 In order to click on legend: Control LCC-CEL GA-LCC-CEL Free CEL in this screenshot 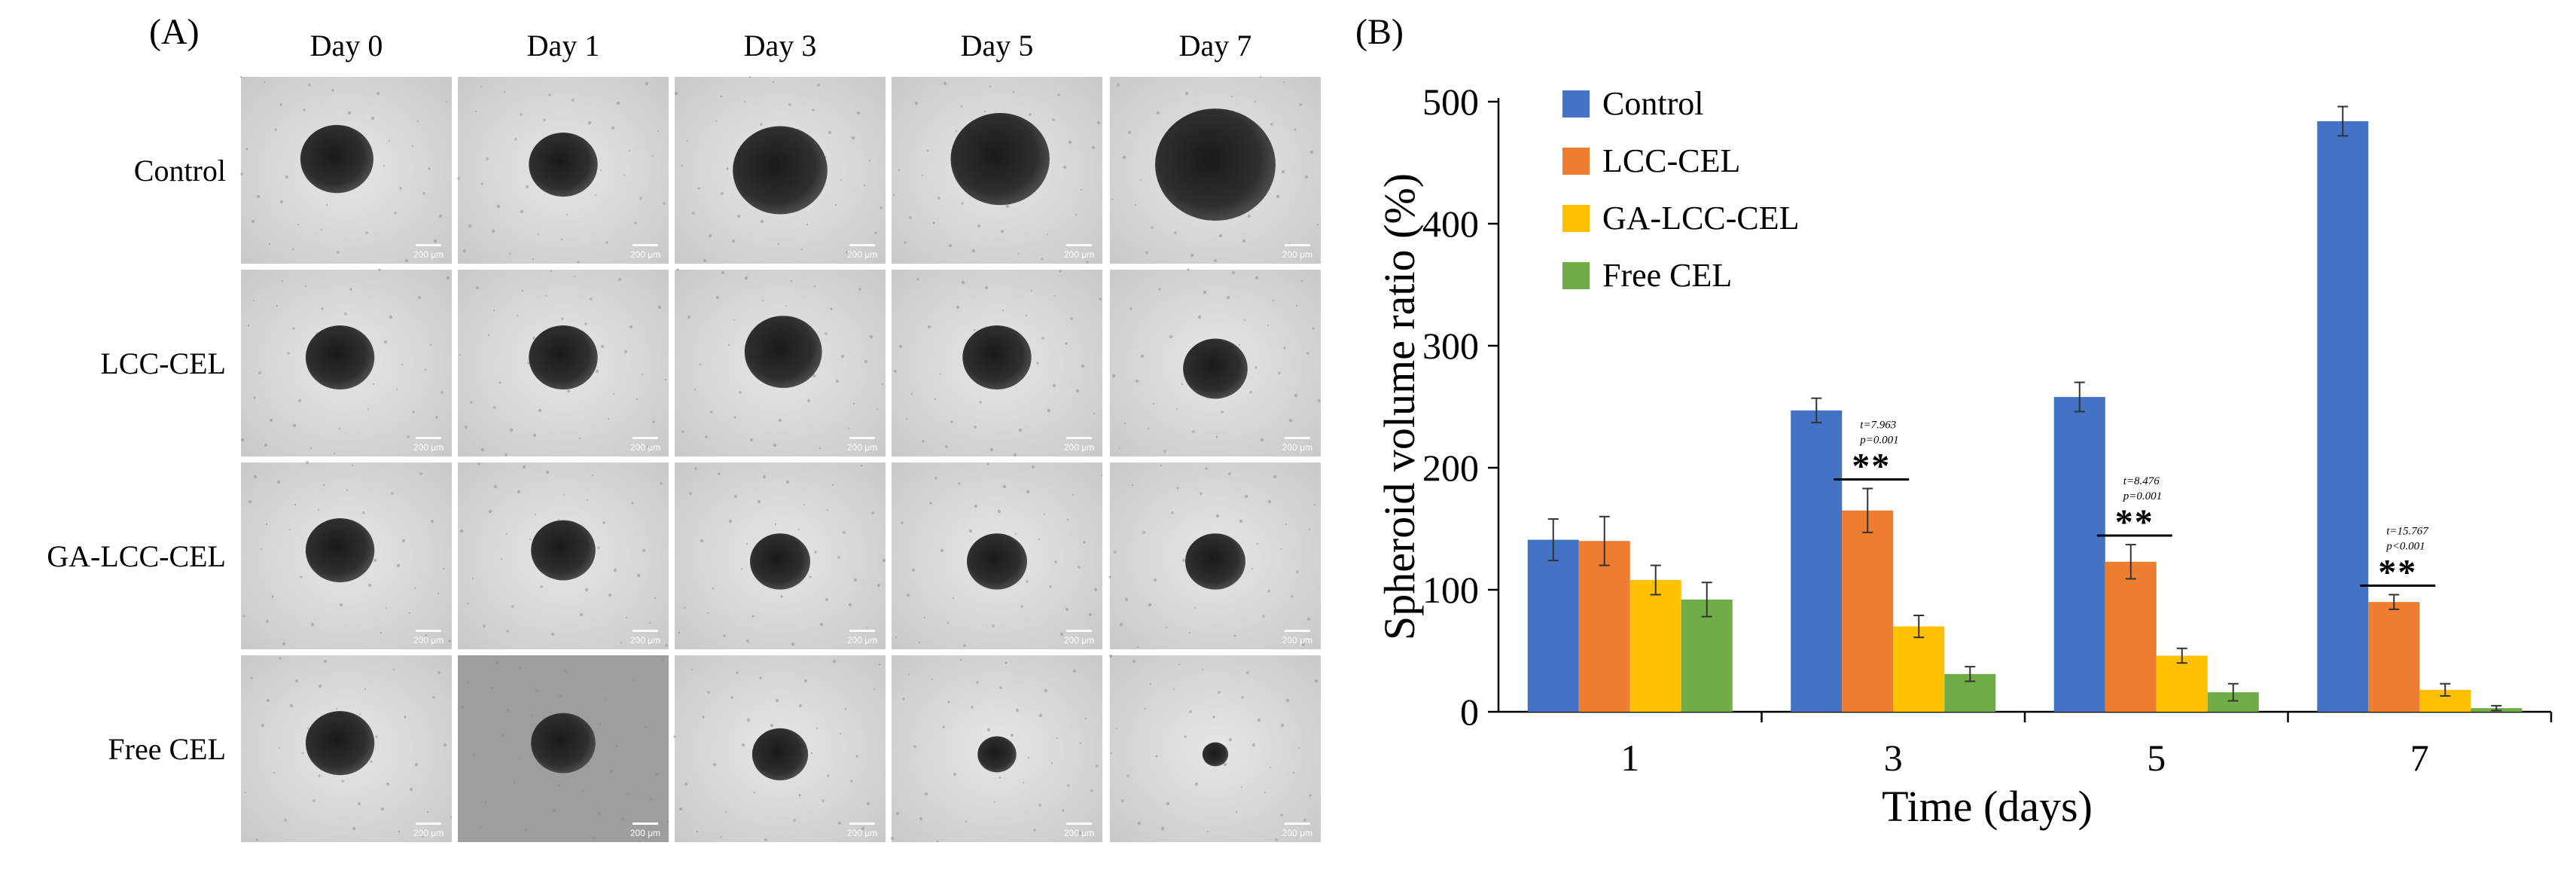, I will do `click(1681, 189)`.